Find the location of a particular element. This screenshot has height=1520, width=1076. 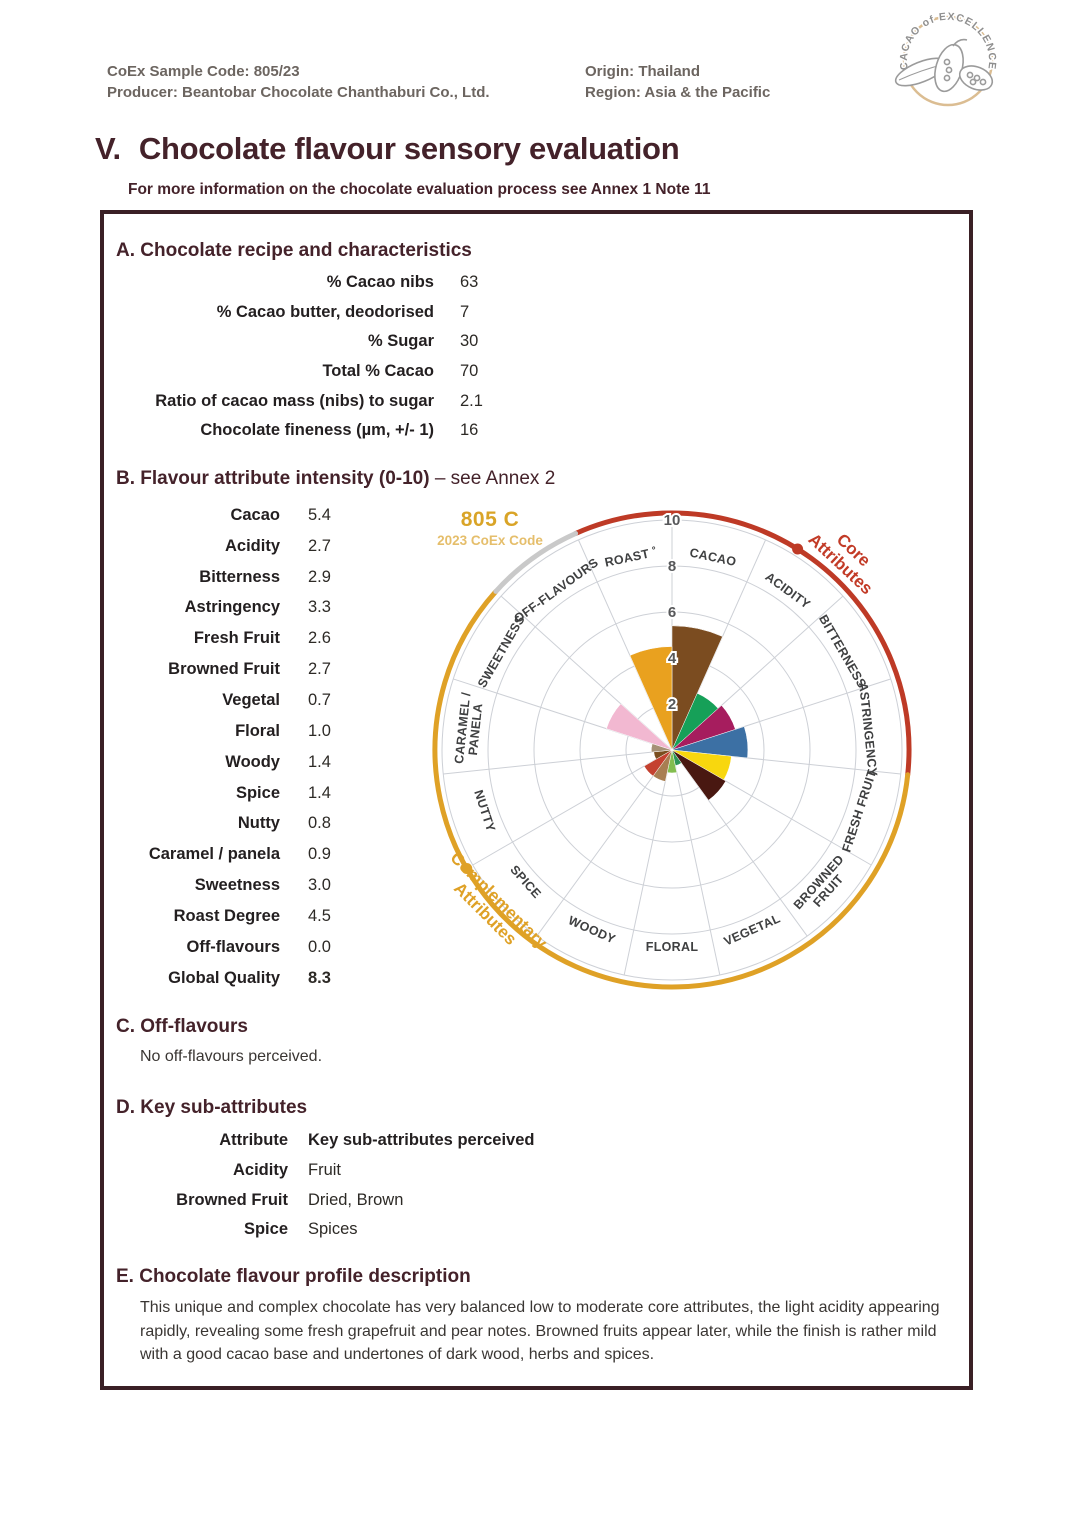

attribute-row: Global Quality 8.3 is located at coordinates (223, 978).